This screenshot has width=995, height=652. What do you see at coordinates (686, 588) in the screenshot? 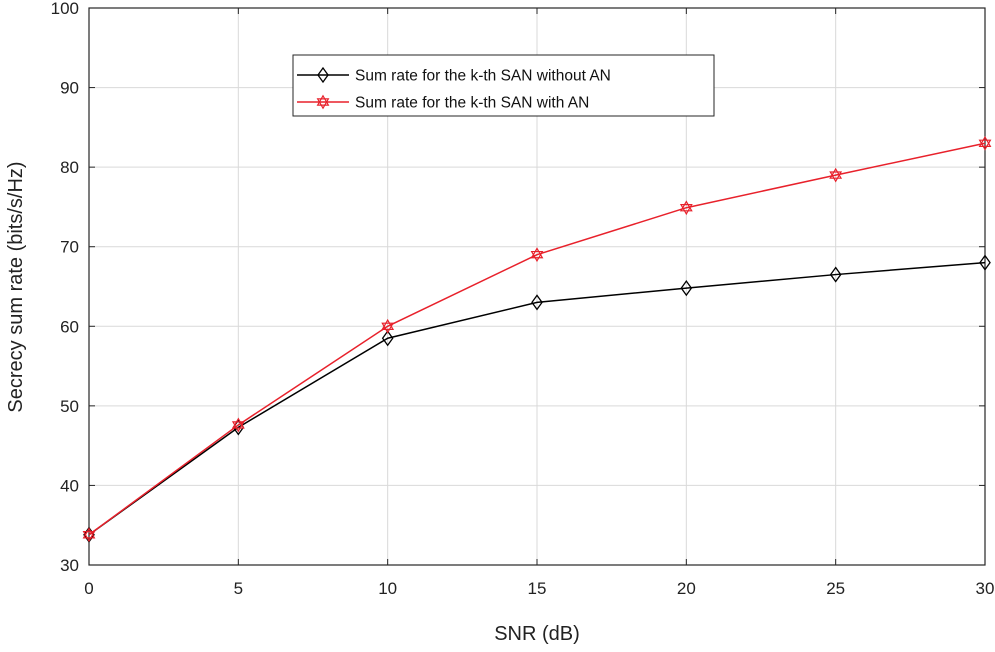
I see `x-tick-label: 20` at bounding box center [686, 588].